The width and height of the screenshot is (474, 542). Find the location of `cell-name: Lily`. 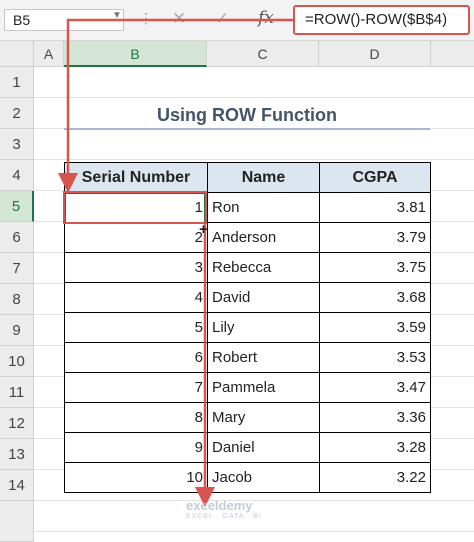

cell-name: Lily is located at coordinates (263, 327).